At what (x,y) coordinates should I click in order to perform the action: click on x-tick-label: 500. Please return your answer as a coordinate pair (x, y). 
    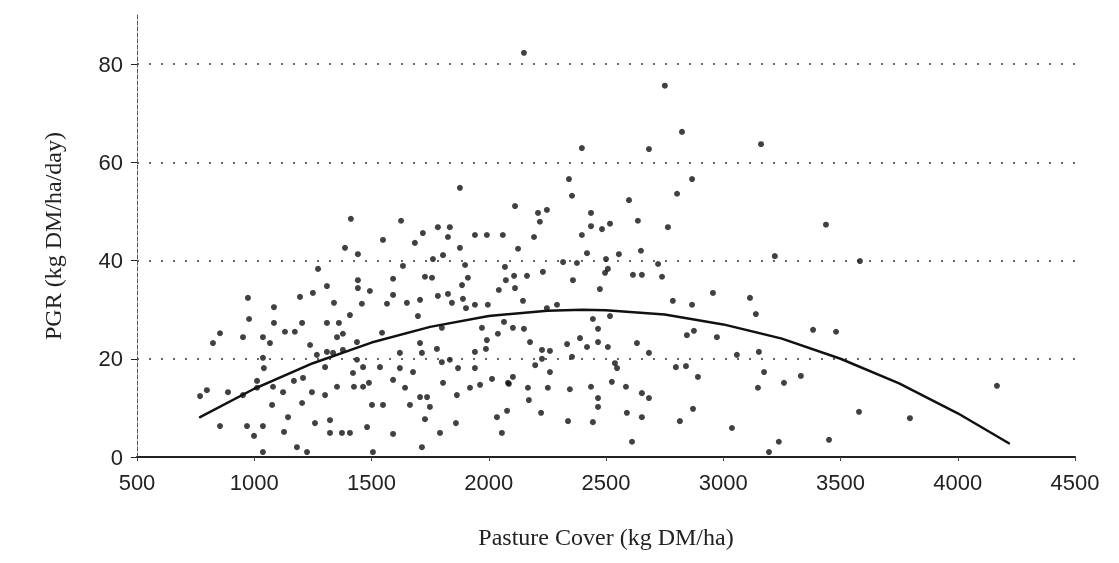
    Looking at the image, I should click on (137, 482).